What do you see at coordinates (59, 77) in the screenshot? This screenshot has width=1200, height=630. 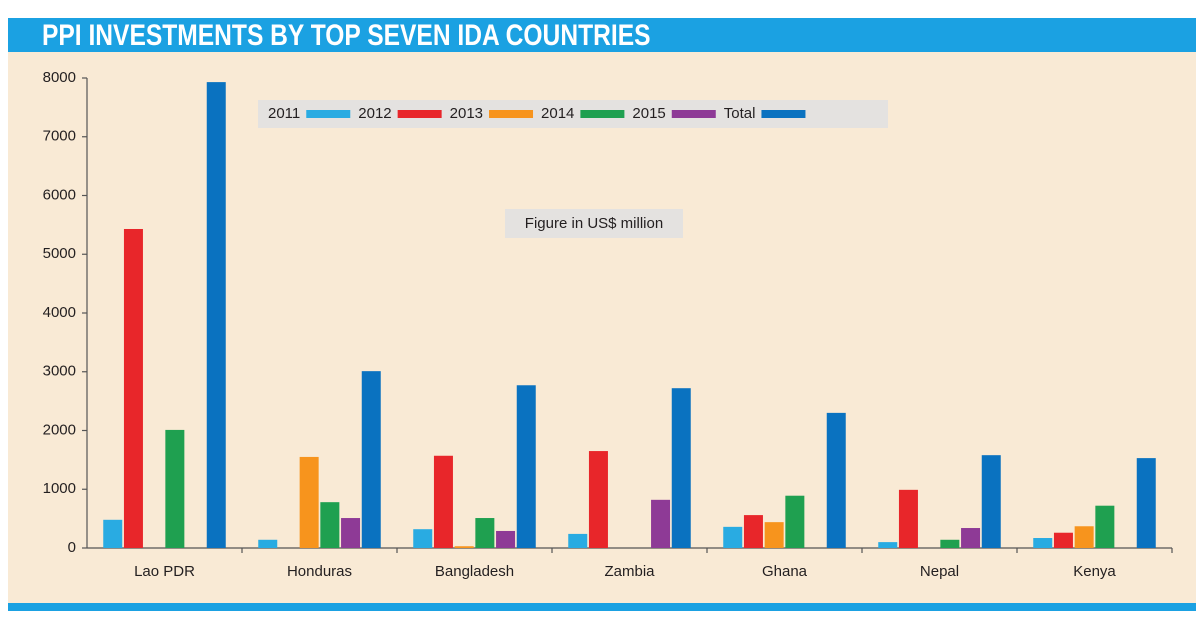 I see `y-tick-label: 8000` at bounding box center [59, 77].